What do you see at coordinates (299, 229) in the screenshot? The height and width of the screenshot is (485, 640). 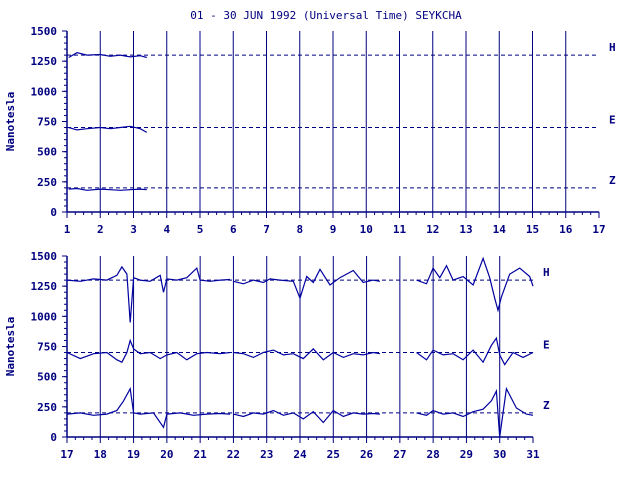 I see `top-panel-xtick-8: 8` at bounding box center [299, 229].